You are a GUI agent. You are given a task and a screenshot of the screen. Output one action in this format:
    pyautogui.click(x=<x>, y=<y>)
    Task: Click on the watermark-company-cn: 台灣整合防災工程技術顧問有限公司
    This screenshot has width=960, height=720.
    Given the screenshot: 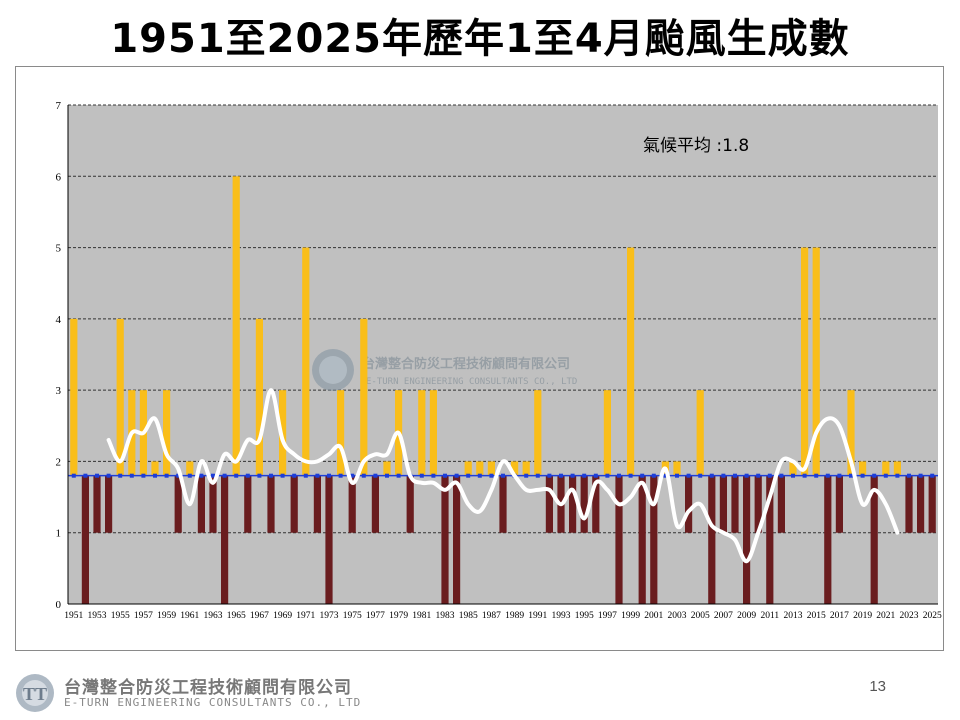 What is the action you would take?
    pyautogui.click(x=466, y=364)
    